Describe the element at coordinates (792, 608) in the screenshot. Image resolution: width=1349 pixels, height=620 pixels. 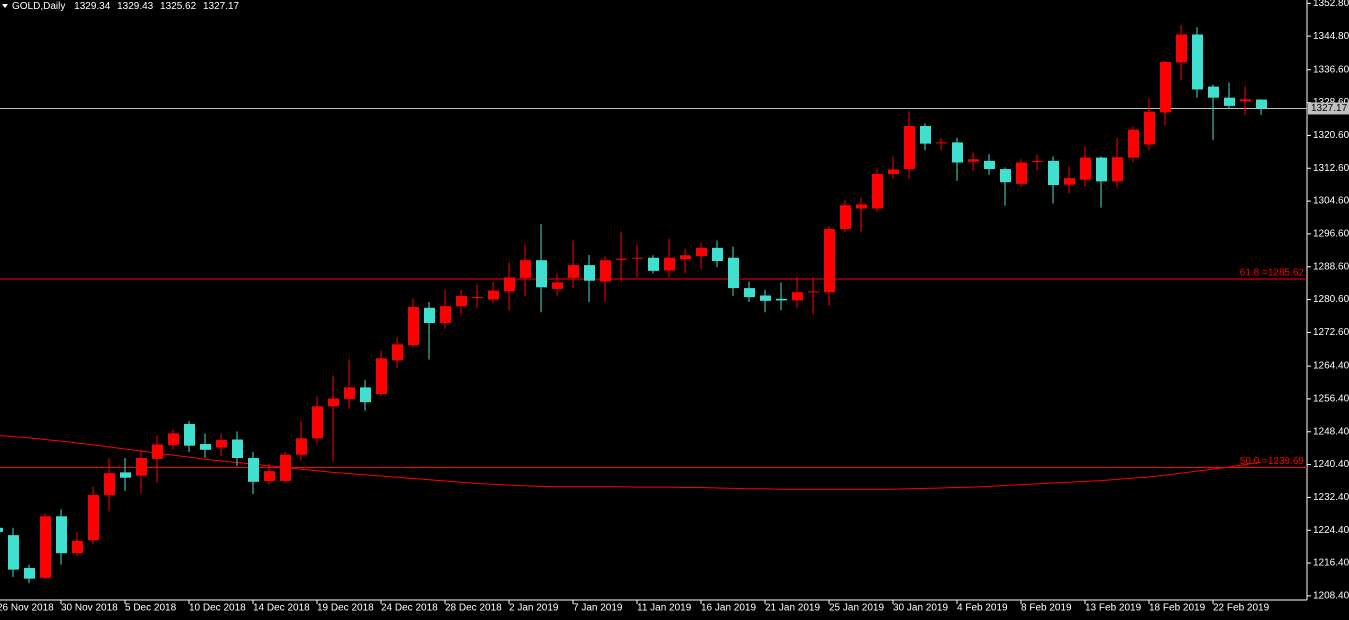
I see `x-tick-label: 21 Jan 2019` at that location.